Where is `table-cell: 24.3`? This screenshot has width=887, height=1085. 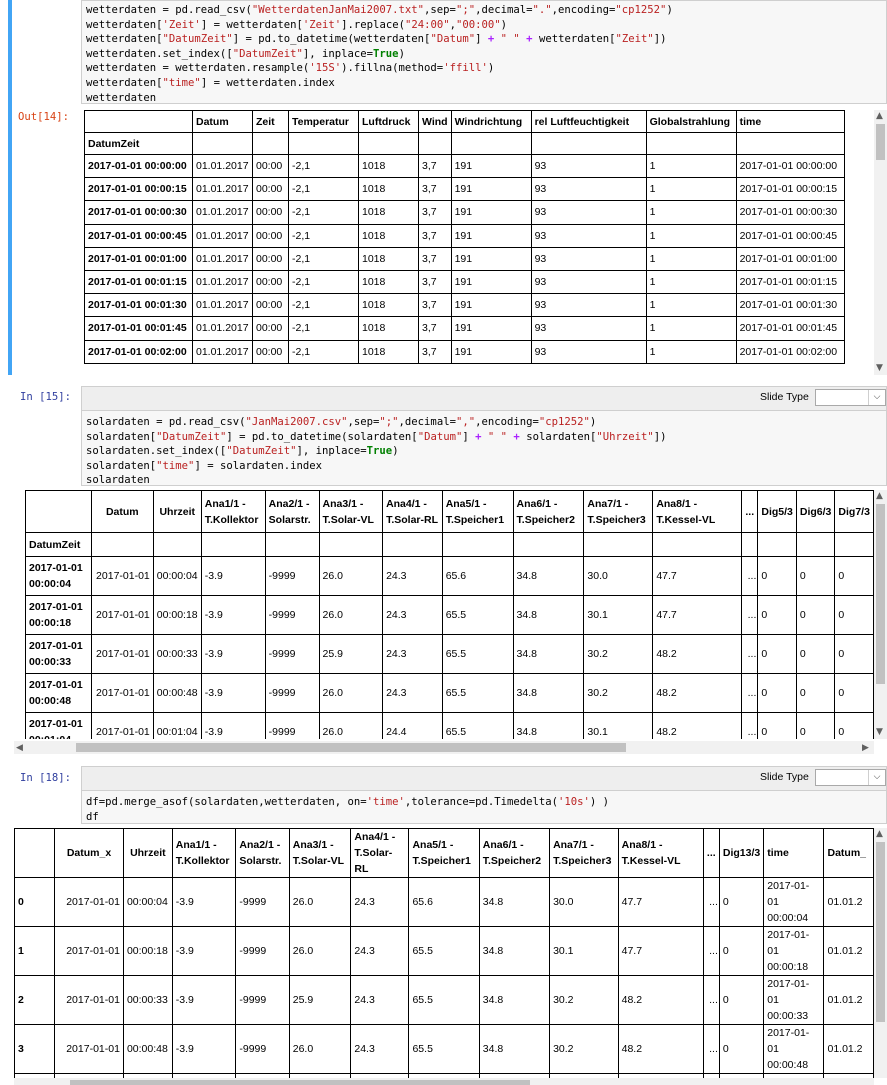 table-cell: 24.3 is located at coordinates (380, 951).